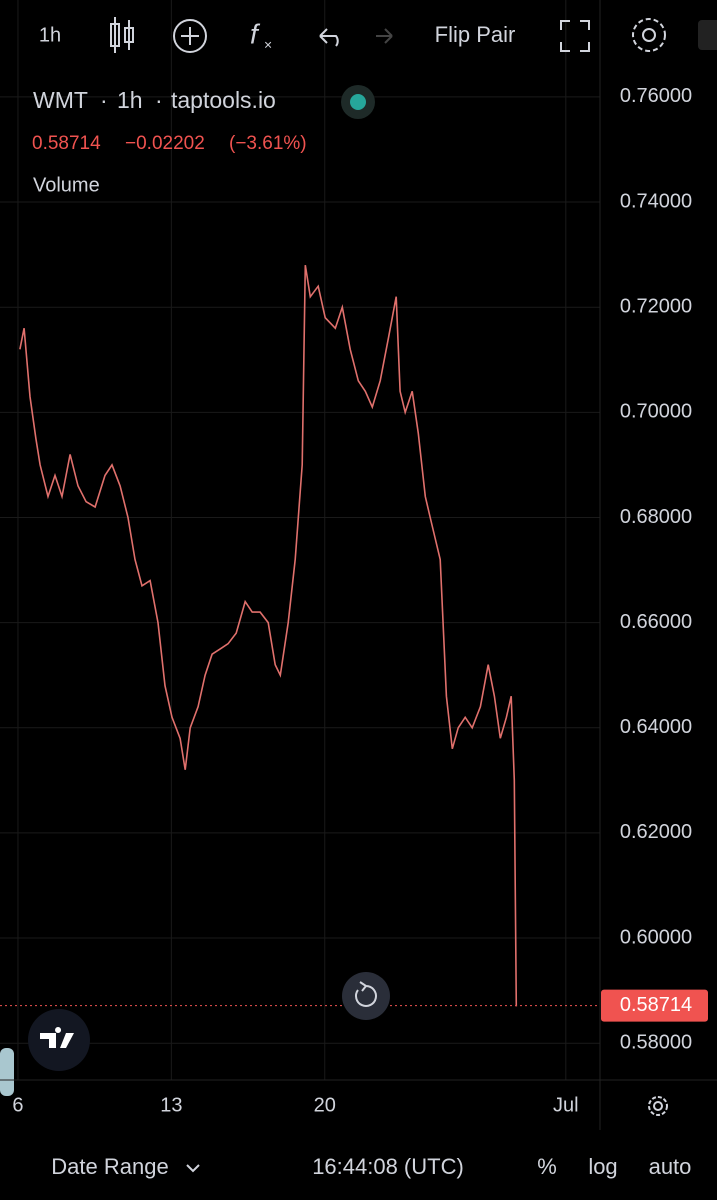 The height and width of the screenshot is (1200, 717). Describe the element at coordinates (255, 33) in the screenshot. I see `svg-text: f` at that location.